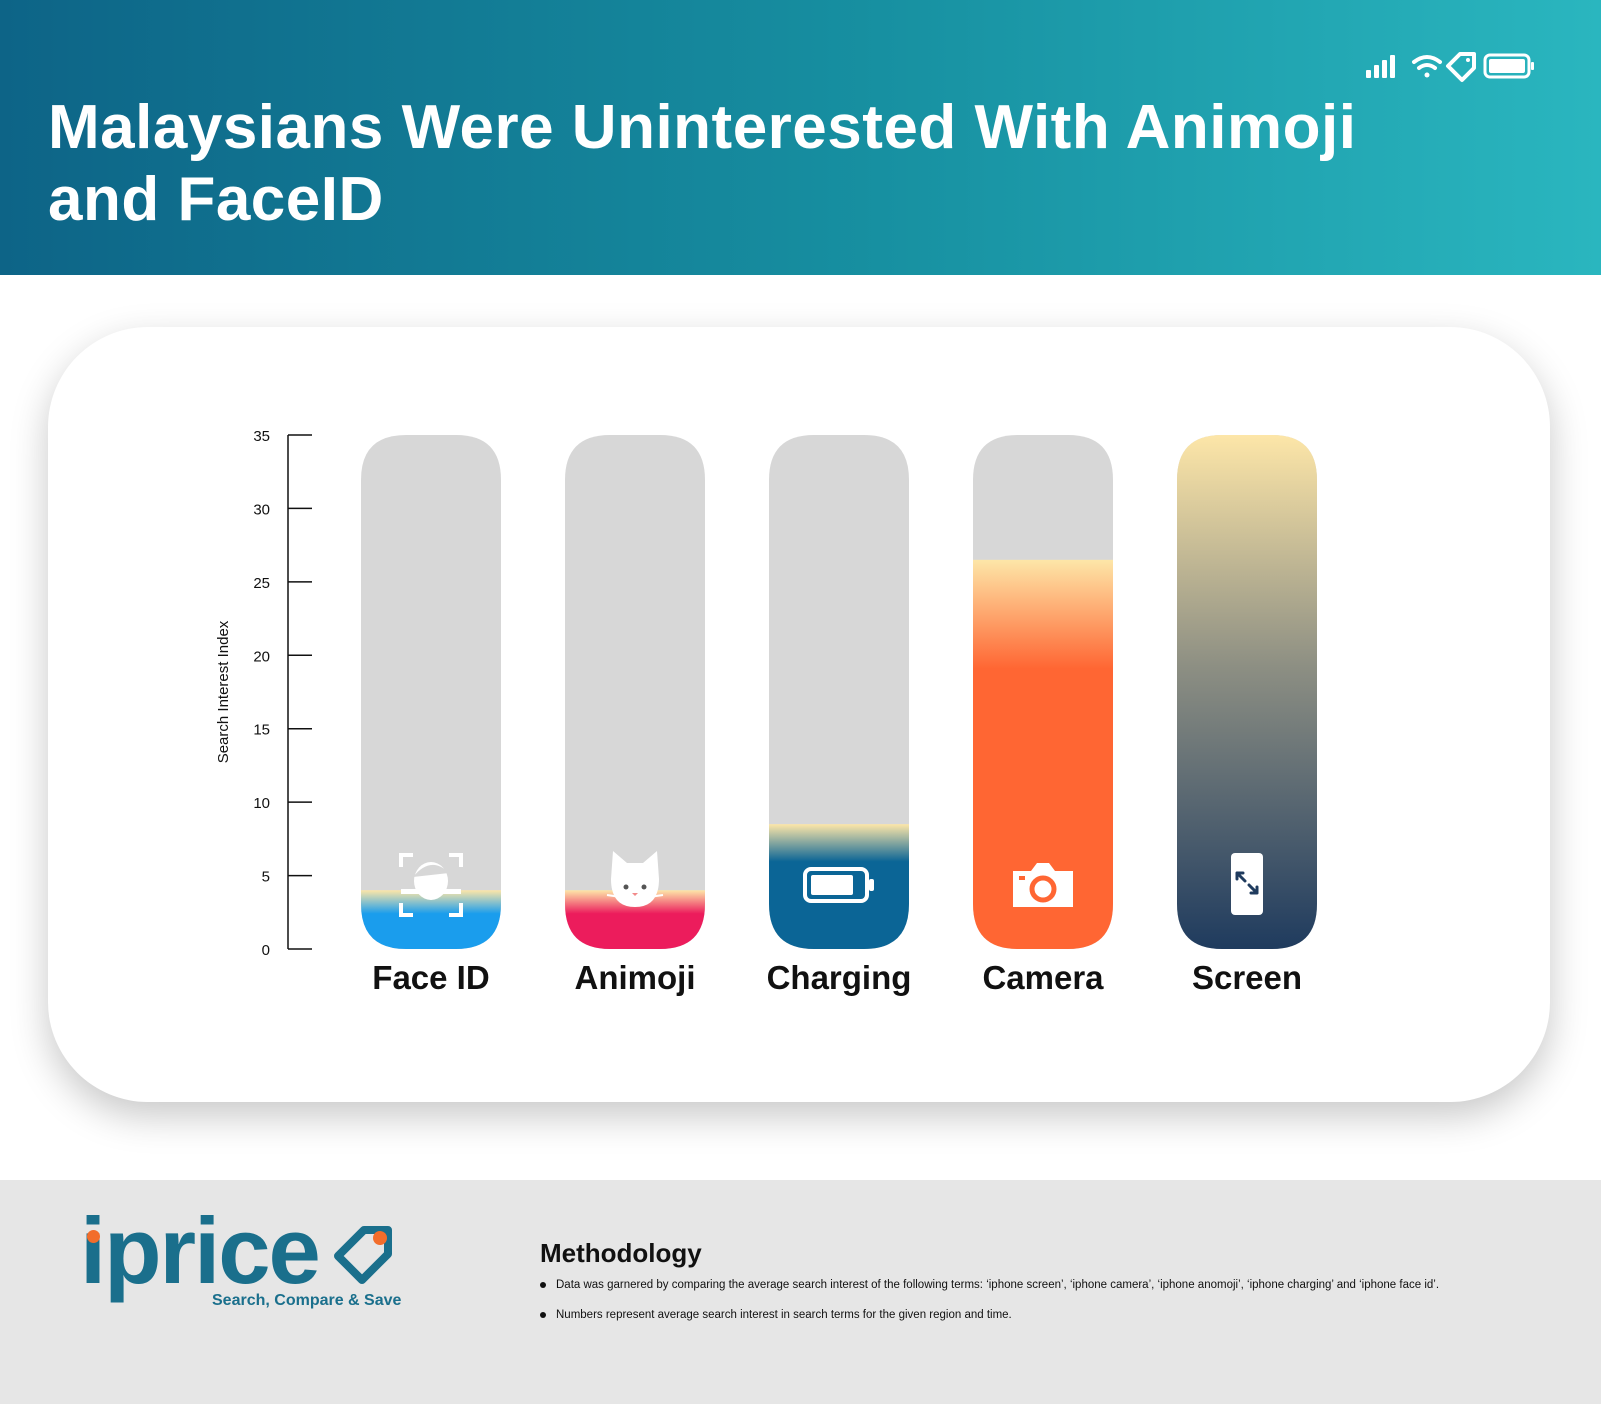  What do you see at coordinates (1247, 884) in the screenshot?
I see `phone-expand-icon` at bounding box center [1247, 884].